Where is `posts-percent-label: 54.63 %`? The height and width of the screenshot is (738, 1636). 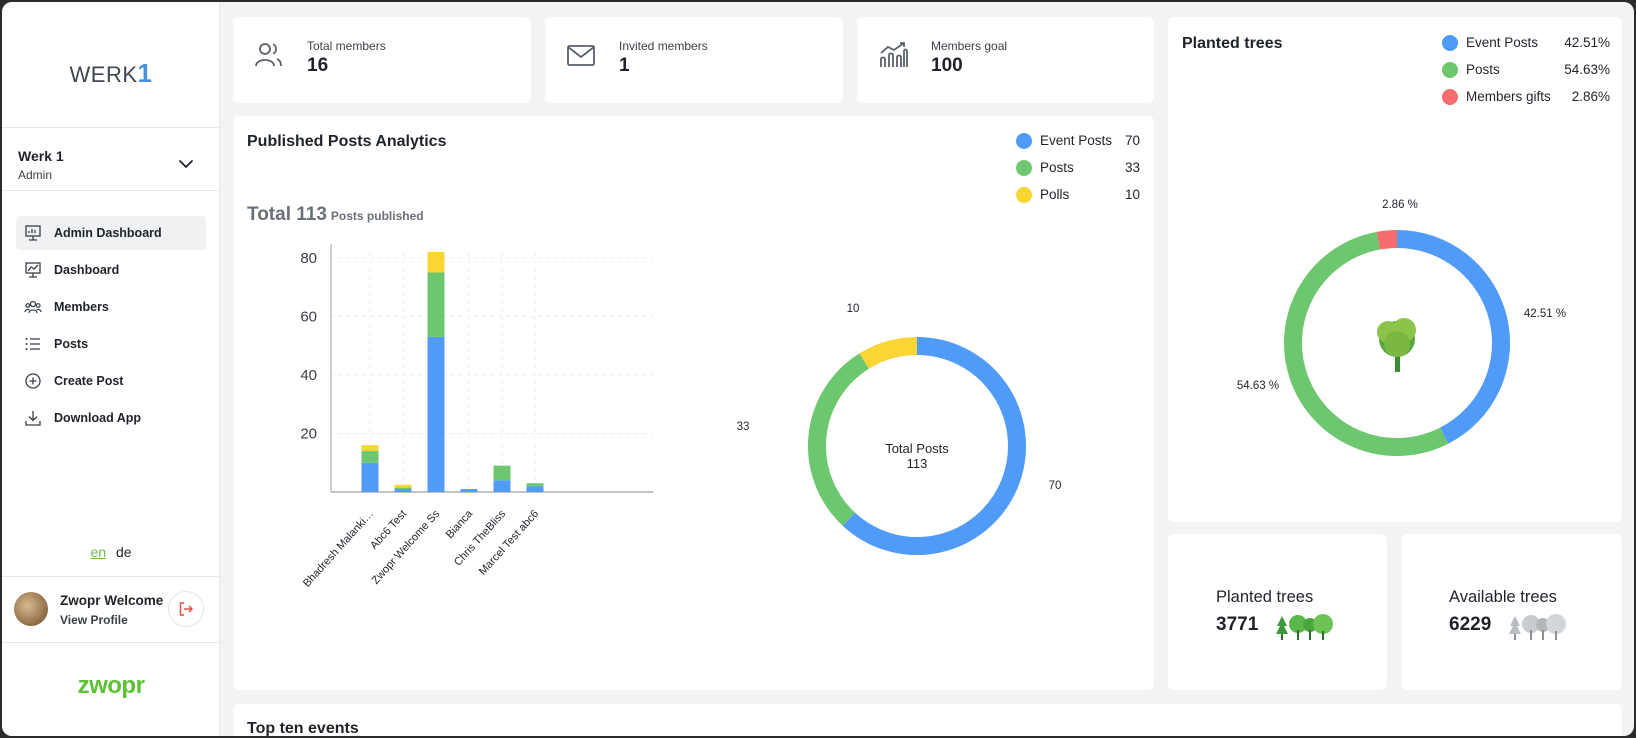 posts-percent-label: 54.63 % is located at coordinates (1258, 386).